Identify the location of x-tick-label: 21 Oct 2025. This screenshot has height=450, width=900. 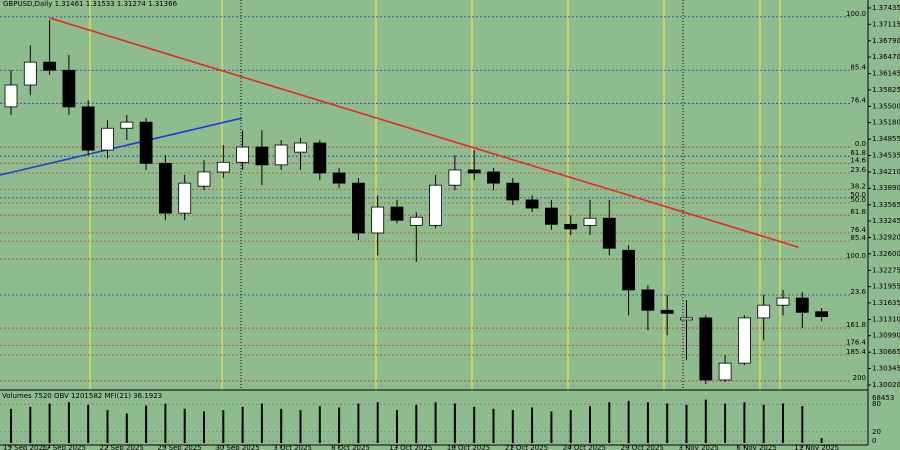
(526, 447).